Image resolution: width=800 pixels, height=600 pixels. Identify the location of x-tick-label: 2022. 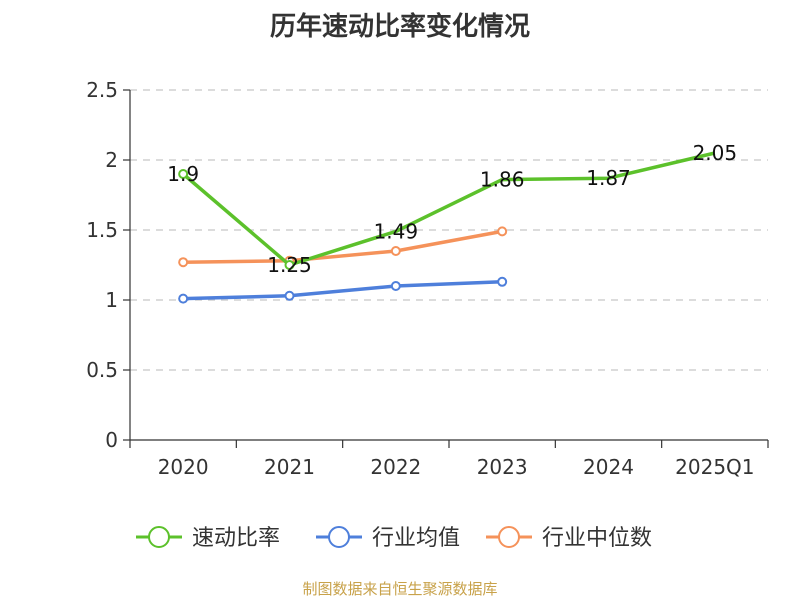
(395, 467).